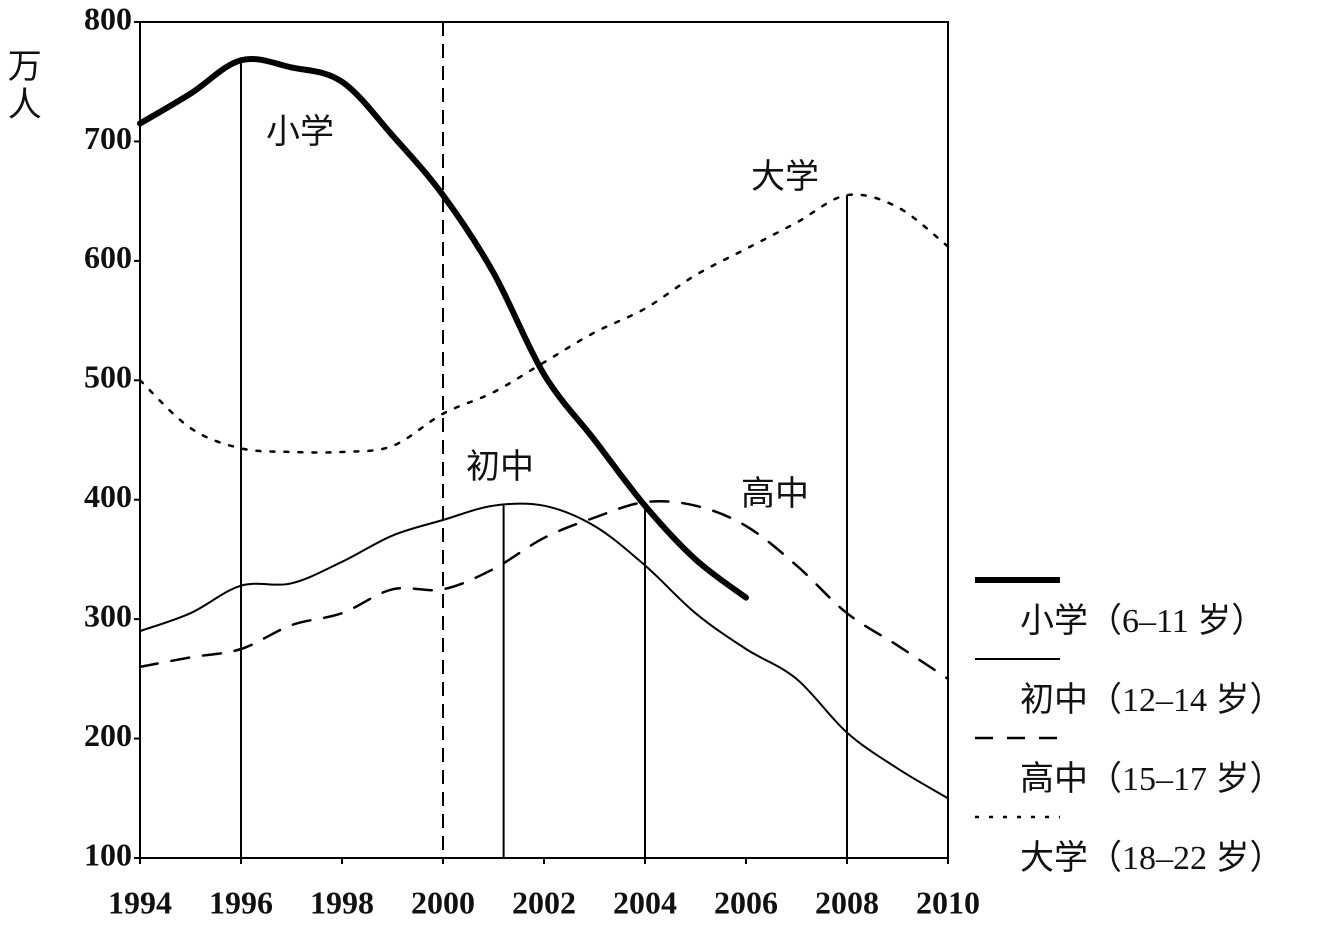 This screenshot has height=934, width=1332. Describe the element at coordinates (108, 496) in the screenshot. I see `y-tick-label: 400` at that location.